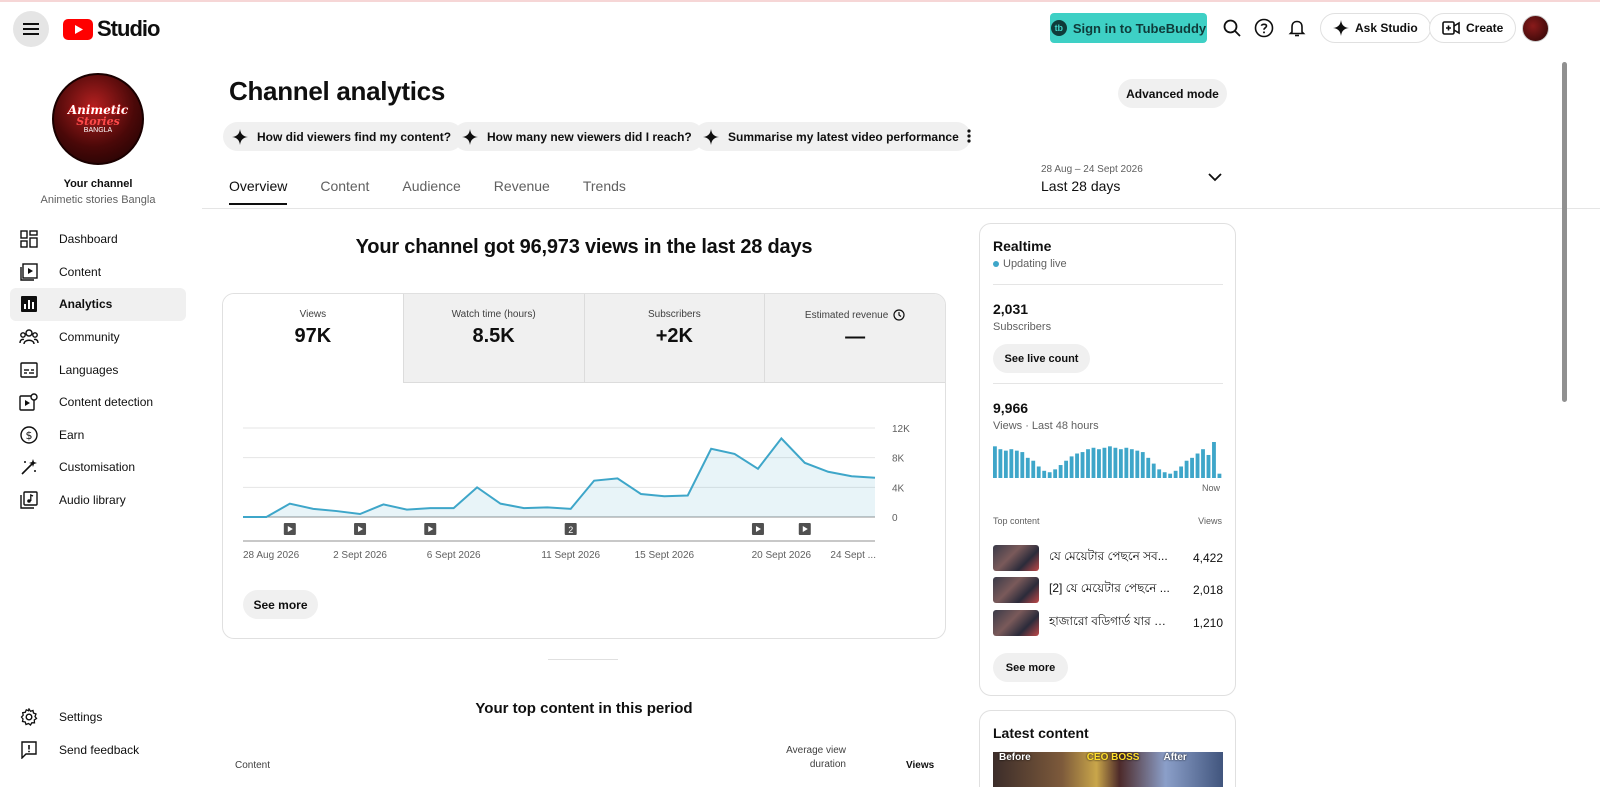 This screenshot has height=787, width=1600. What do you see at coordinates (98, 200) in the screenshot?
I see `channel-name: Animetic stories Bangla` at bounding box center [98, 200].